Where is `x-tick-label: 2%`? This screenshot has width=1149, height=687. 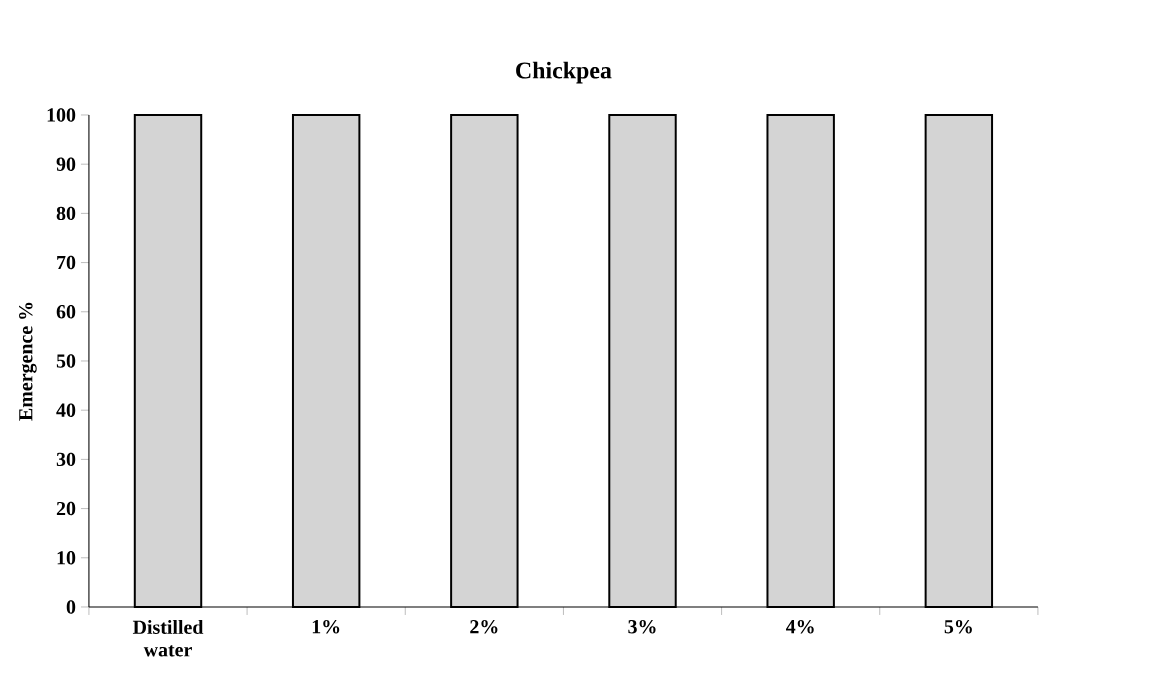 x-tick-label: 2% is located at coordinates (484, 626).